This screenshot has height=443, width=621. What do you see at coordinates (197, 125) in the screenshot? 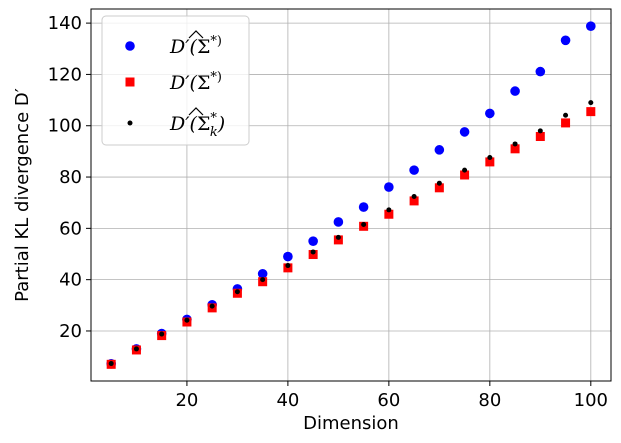
I see `legend-label: D′(Σ* k)` at bounding box center [197, 125].